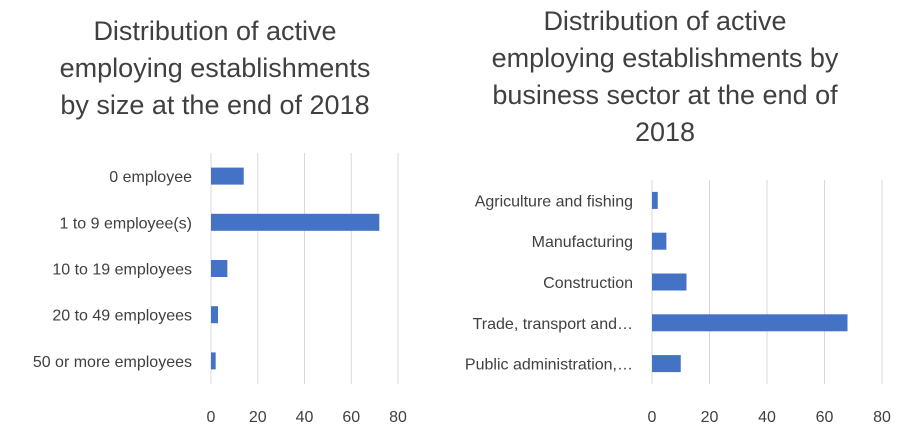 The height and width of the screenshot is (429, 897). I want to click on chart-sector-title-line: employing establishments by, so click(665, 58).